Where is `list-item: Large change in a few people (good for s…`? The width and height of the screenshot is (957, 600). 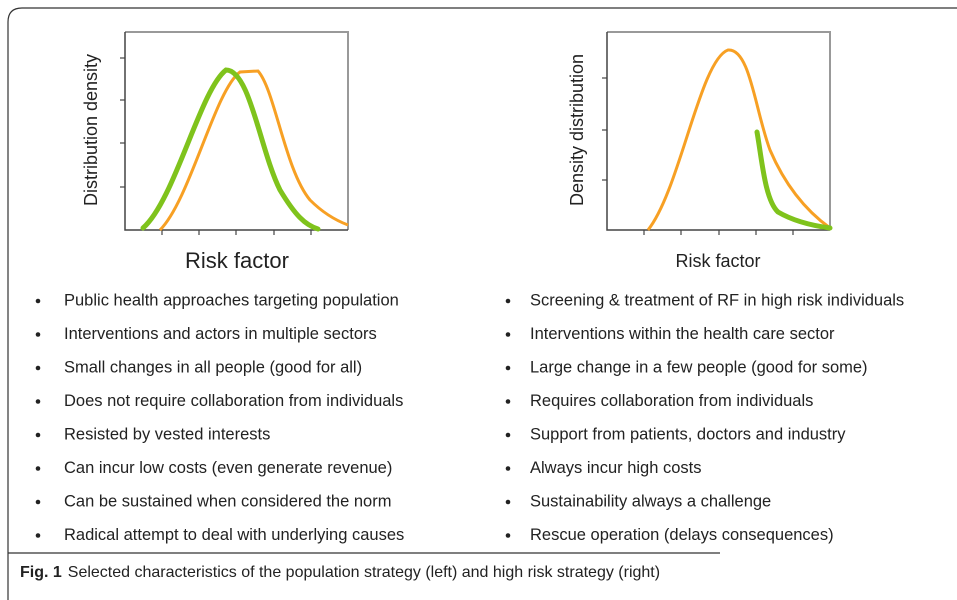 list-item: Large change in a few people (good for s… is located at coordinates (699, 367).